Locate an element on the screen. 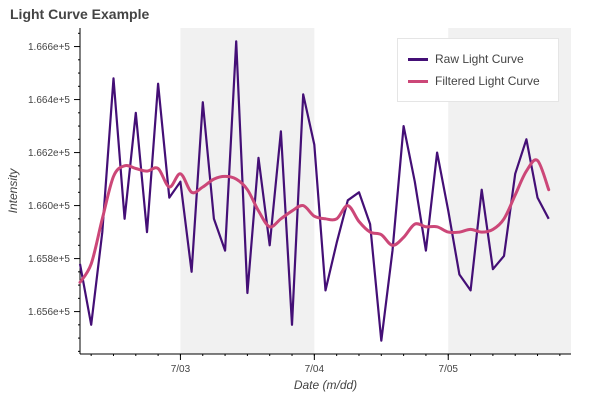 This screenshot has width=600, height=400. x-tick-label: 7/04 is located at coordinates (315, 369).